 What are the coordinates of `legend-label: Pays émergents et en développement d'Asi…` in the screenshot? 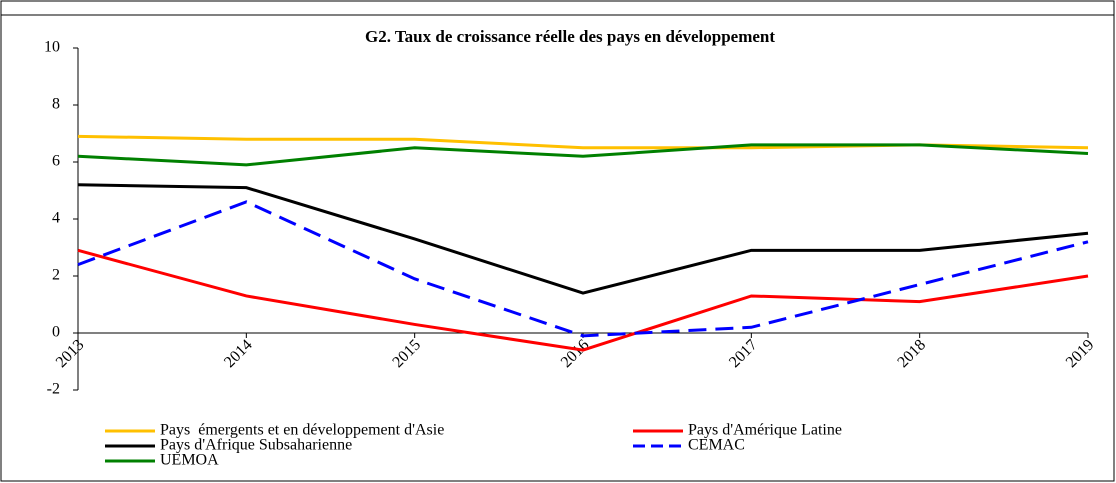 It's located at (302, 430).